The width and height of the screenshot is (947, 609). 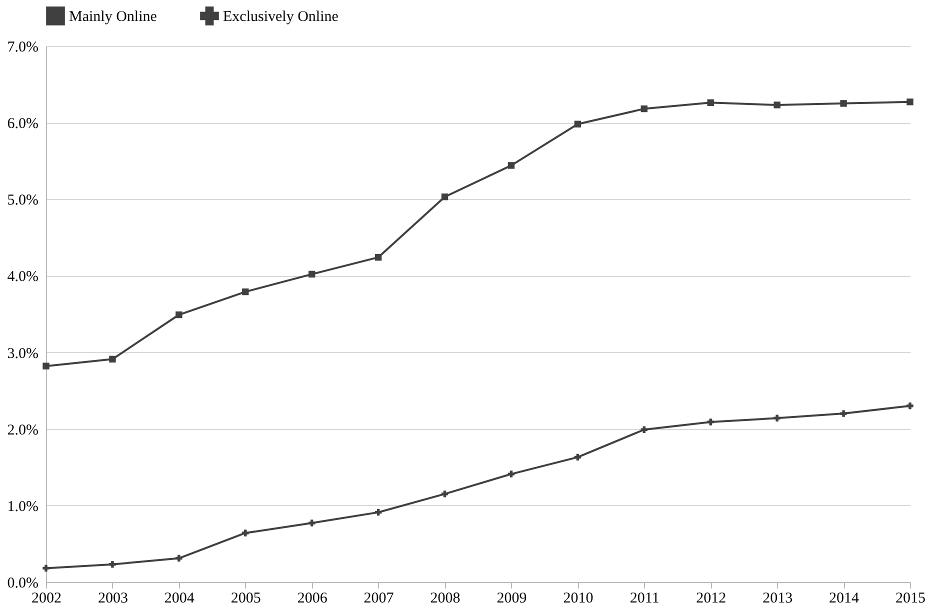 What do you see at coordinates (578, 598) in the screenshot?
I see `x-tick-label: 2010` at bounding box center [578, 598].